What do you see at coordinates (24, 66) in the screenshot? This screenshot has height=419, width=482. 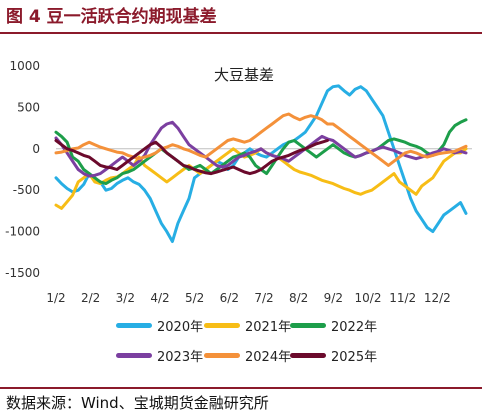 I see `y-tick-label: 1000` at bounding box center [24, 66].